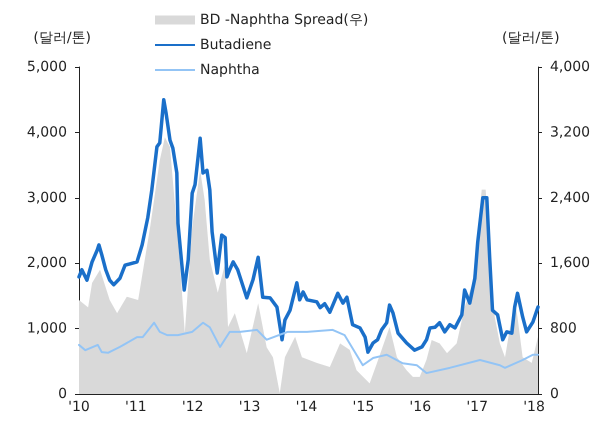  Describe the element at coordinates (570, 263) in the screenshot. I see `y2-tick-label: 1,600` at that location.